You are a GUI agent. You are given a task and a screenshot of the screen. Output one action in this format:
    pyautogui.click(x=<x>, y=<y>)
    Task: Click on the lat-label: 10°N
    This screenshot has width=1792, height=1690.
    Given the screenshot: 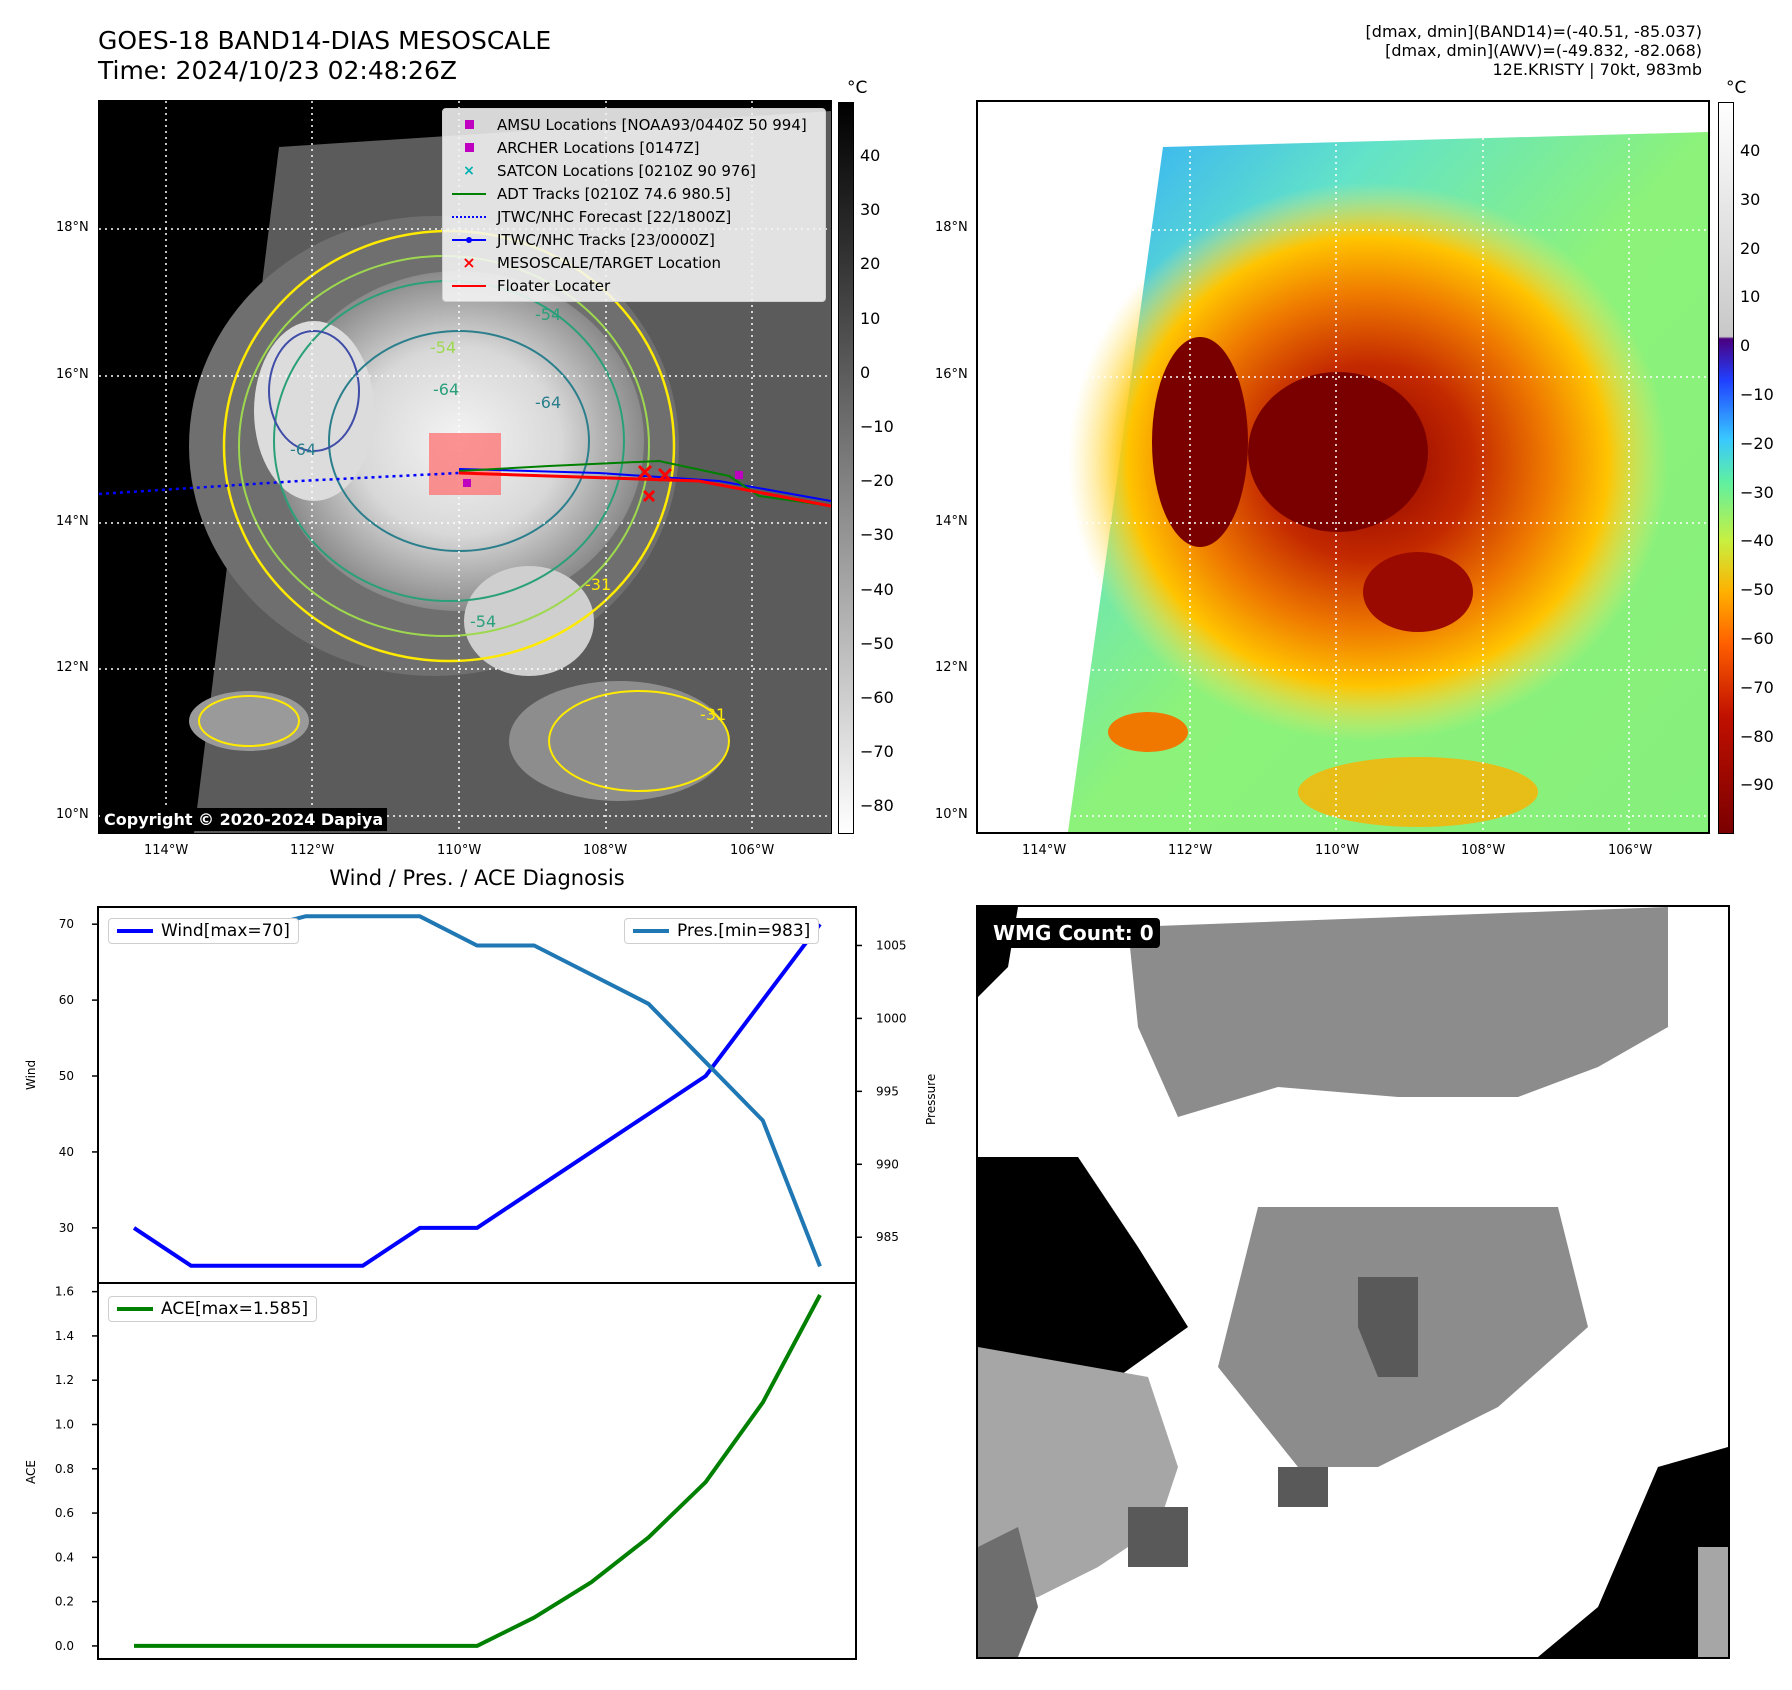 What is the action you would take?
    pyautogui.click(x=951, y=814)
    